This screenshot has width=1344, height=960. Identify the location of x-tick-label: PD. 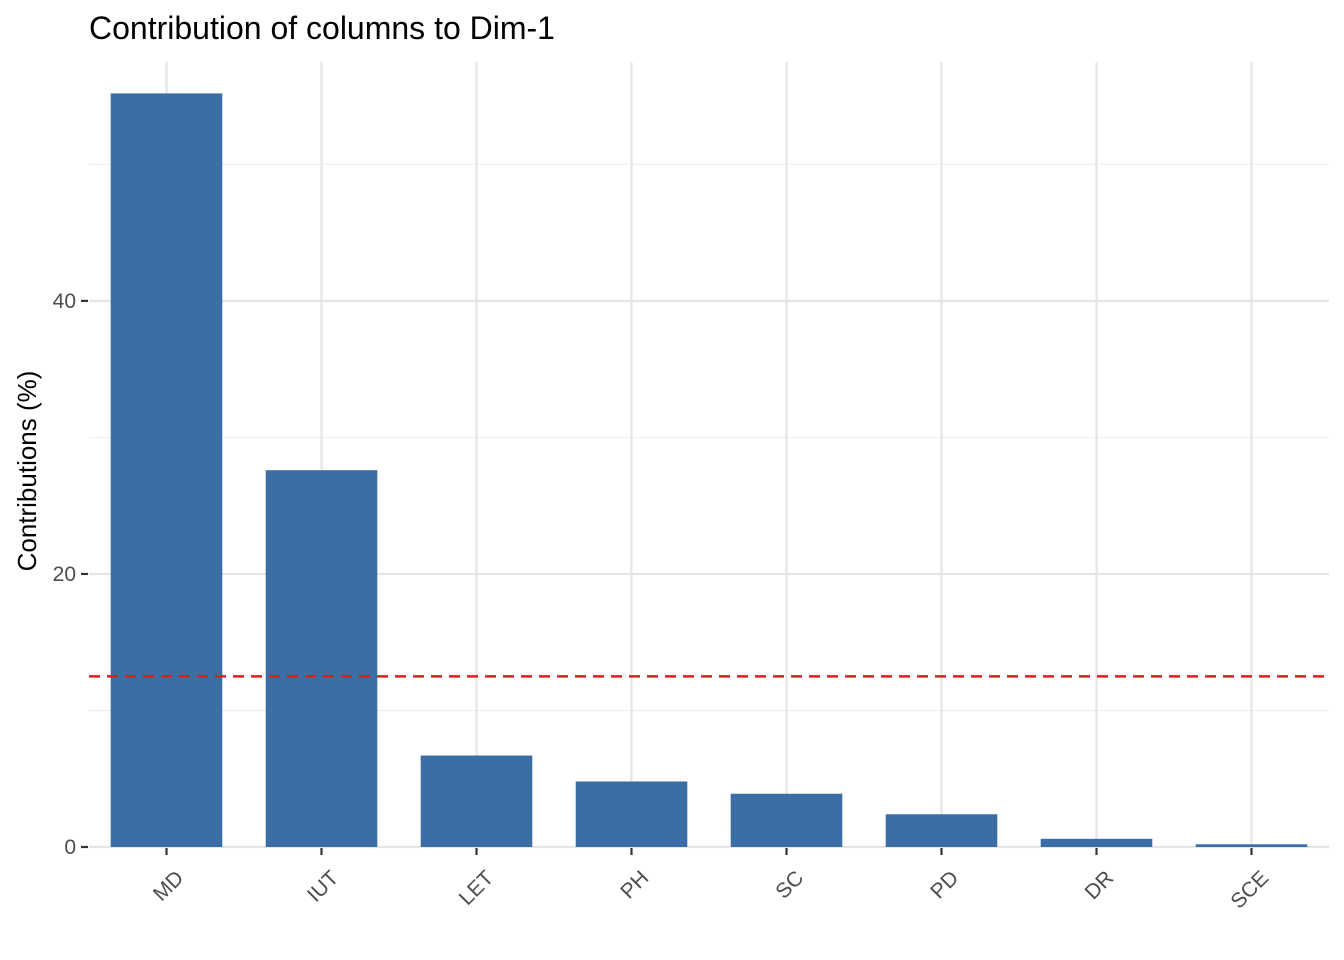
(944, 884).